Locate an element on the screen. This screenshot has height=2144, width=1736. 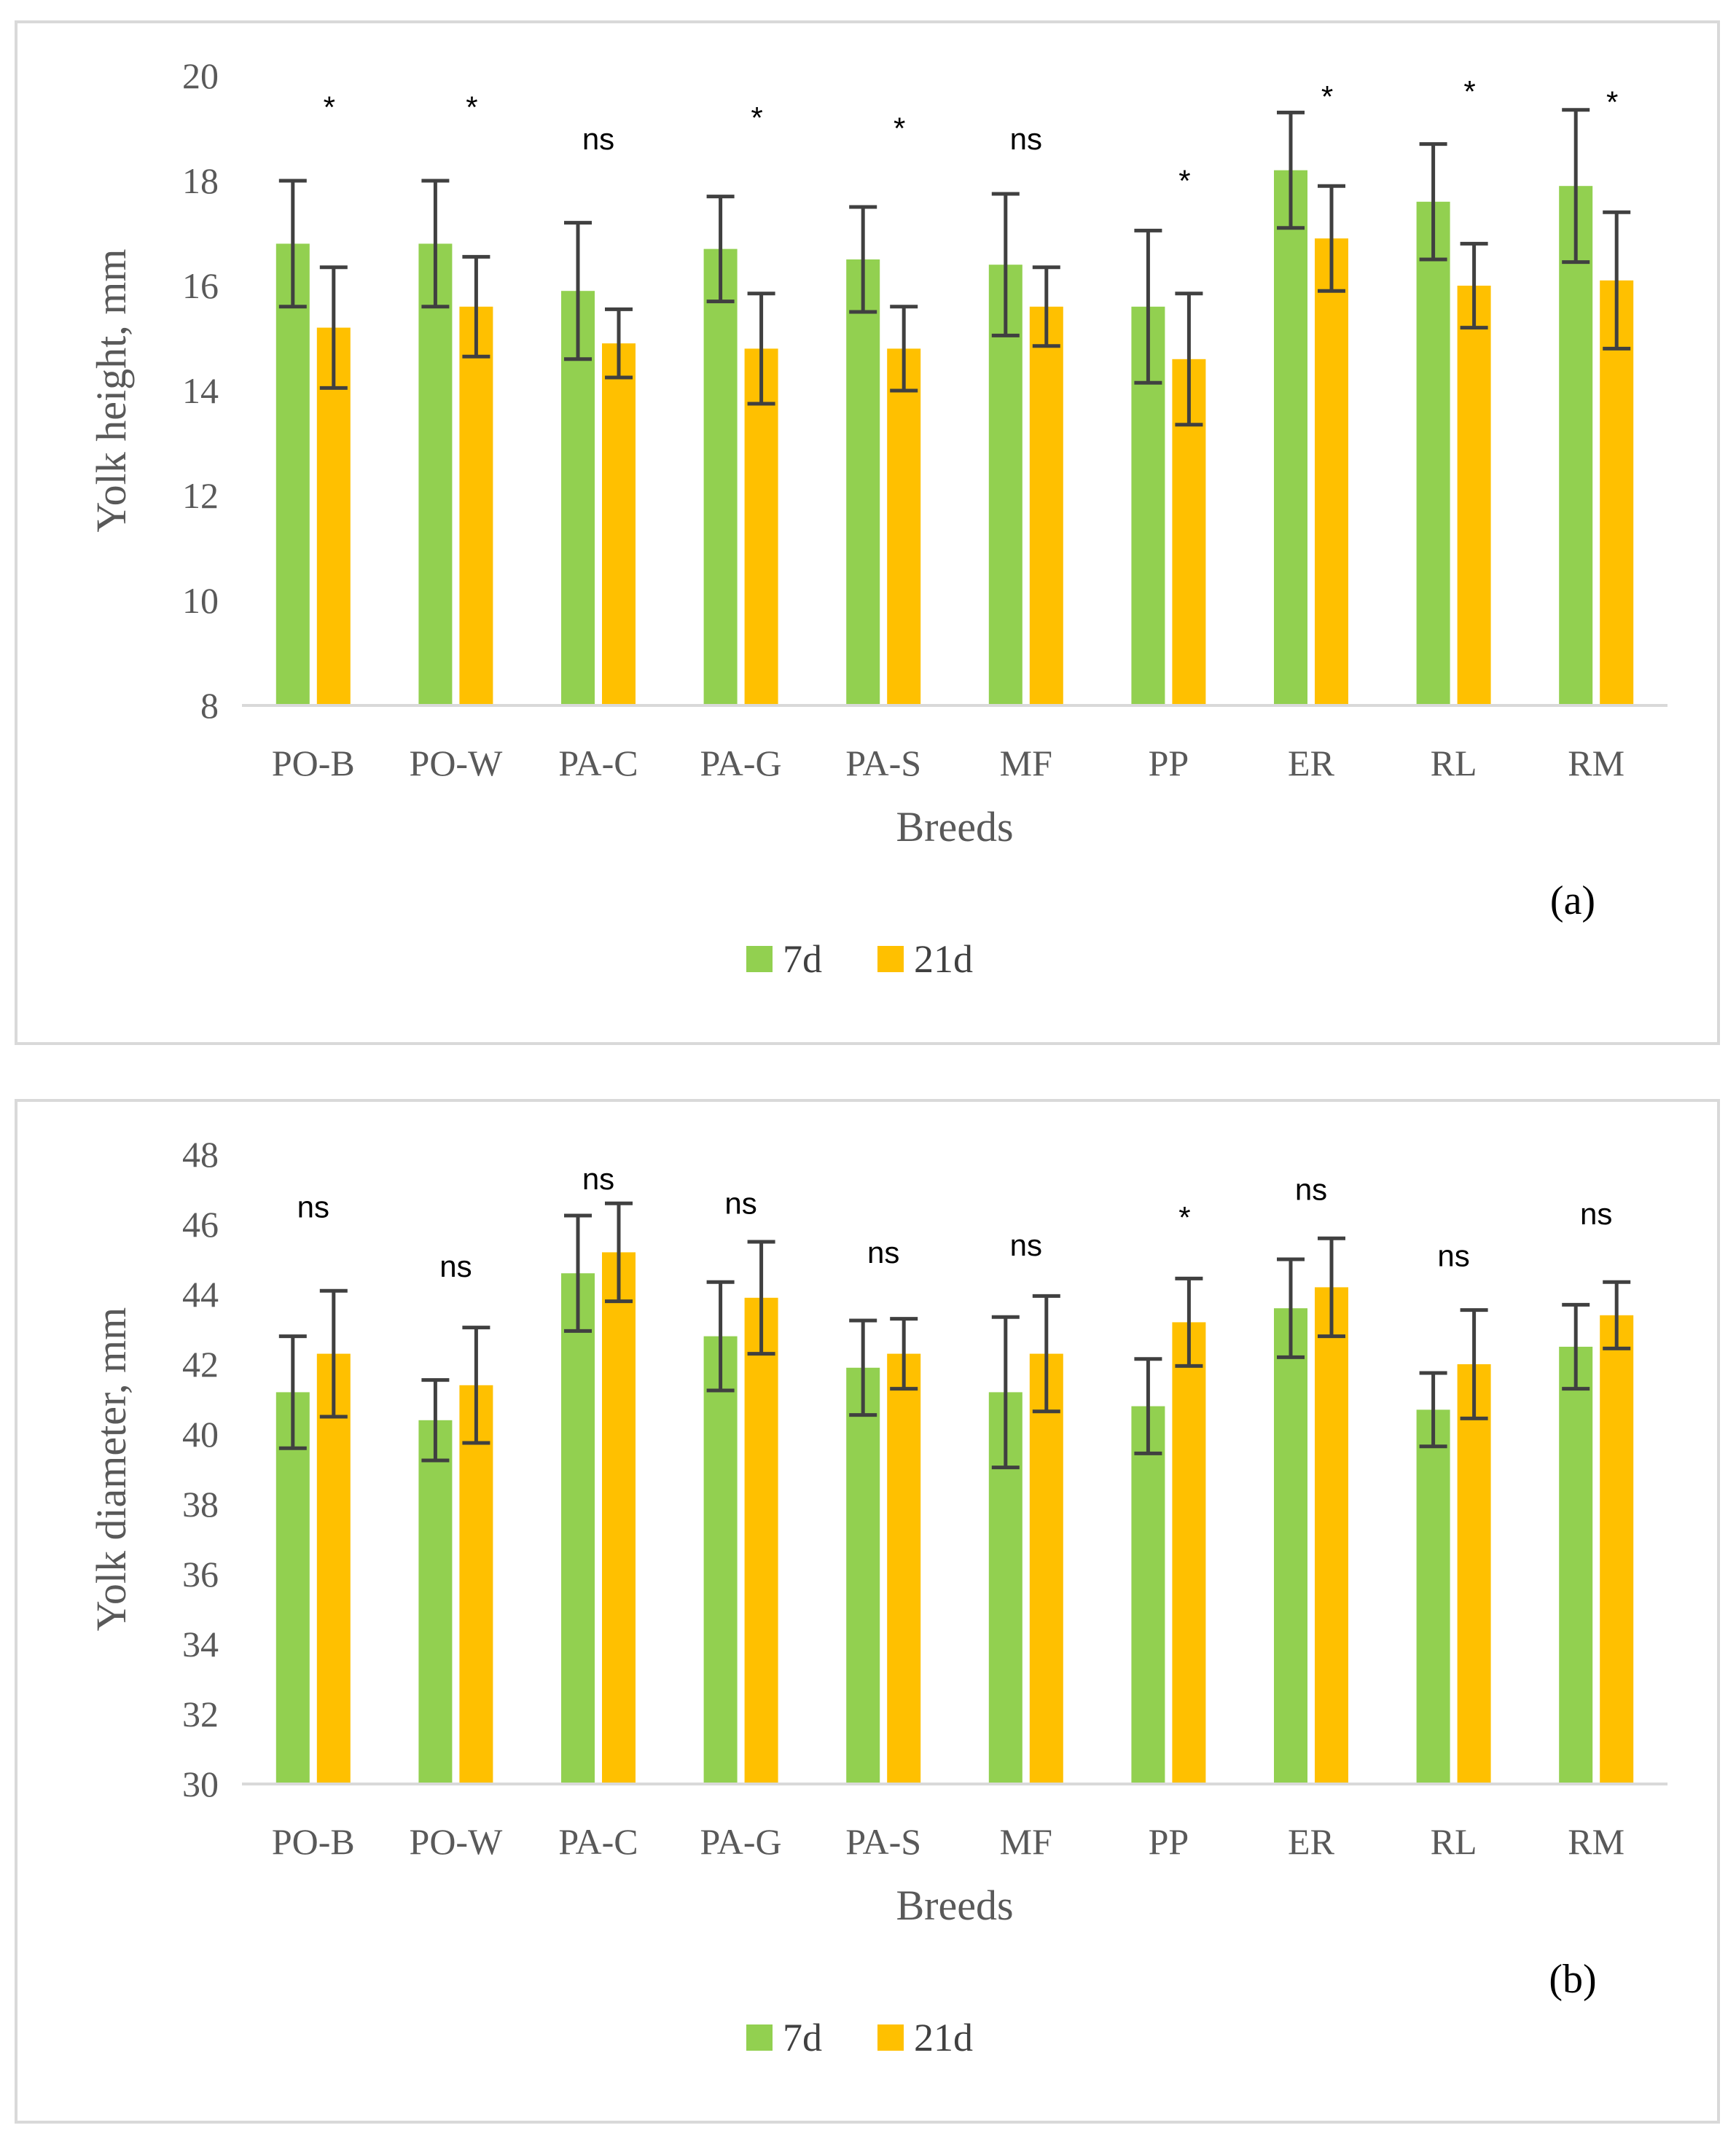
y-axis-title: Yolk height, mm is located at coordinates (111, 391).